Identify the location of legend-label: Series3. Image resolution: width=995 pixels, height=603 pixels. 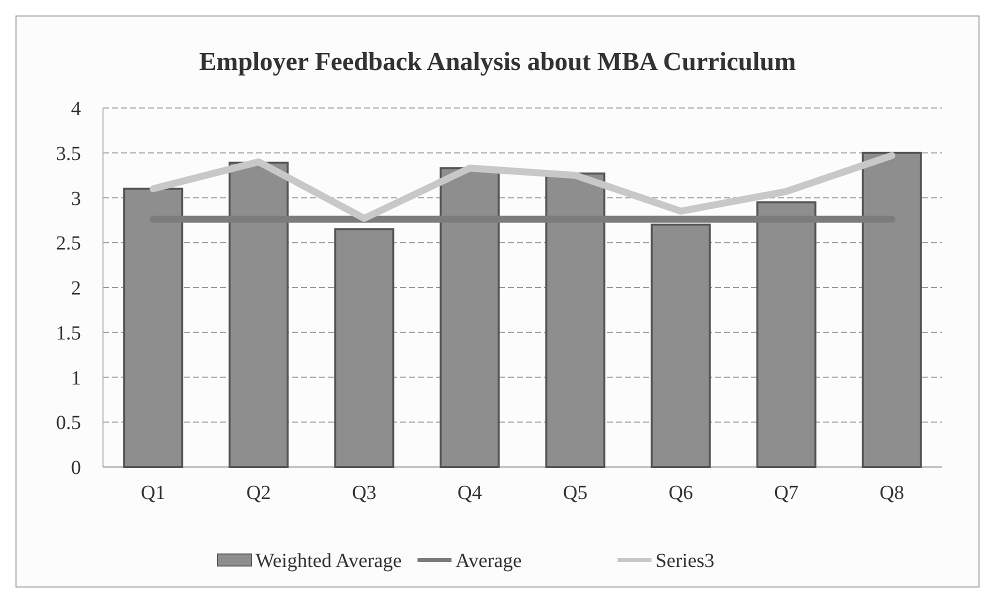
(685, 561).